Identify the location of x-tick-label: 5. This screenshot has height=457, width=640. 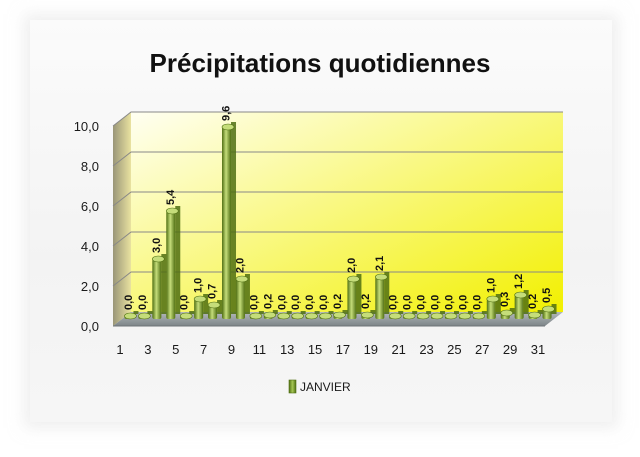
(175, 349).